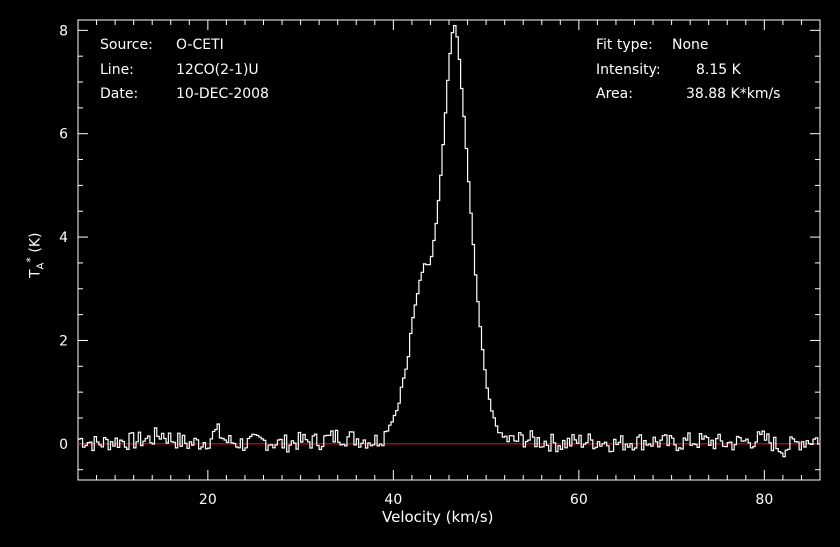 Image resolution: width=840 pixels, height=547 pixels. I want to click on x-tick-label: 80, so click(764, 500).